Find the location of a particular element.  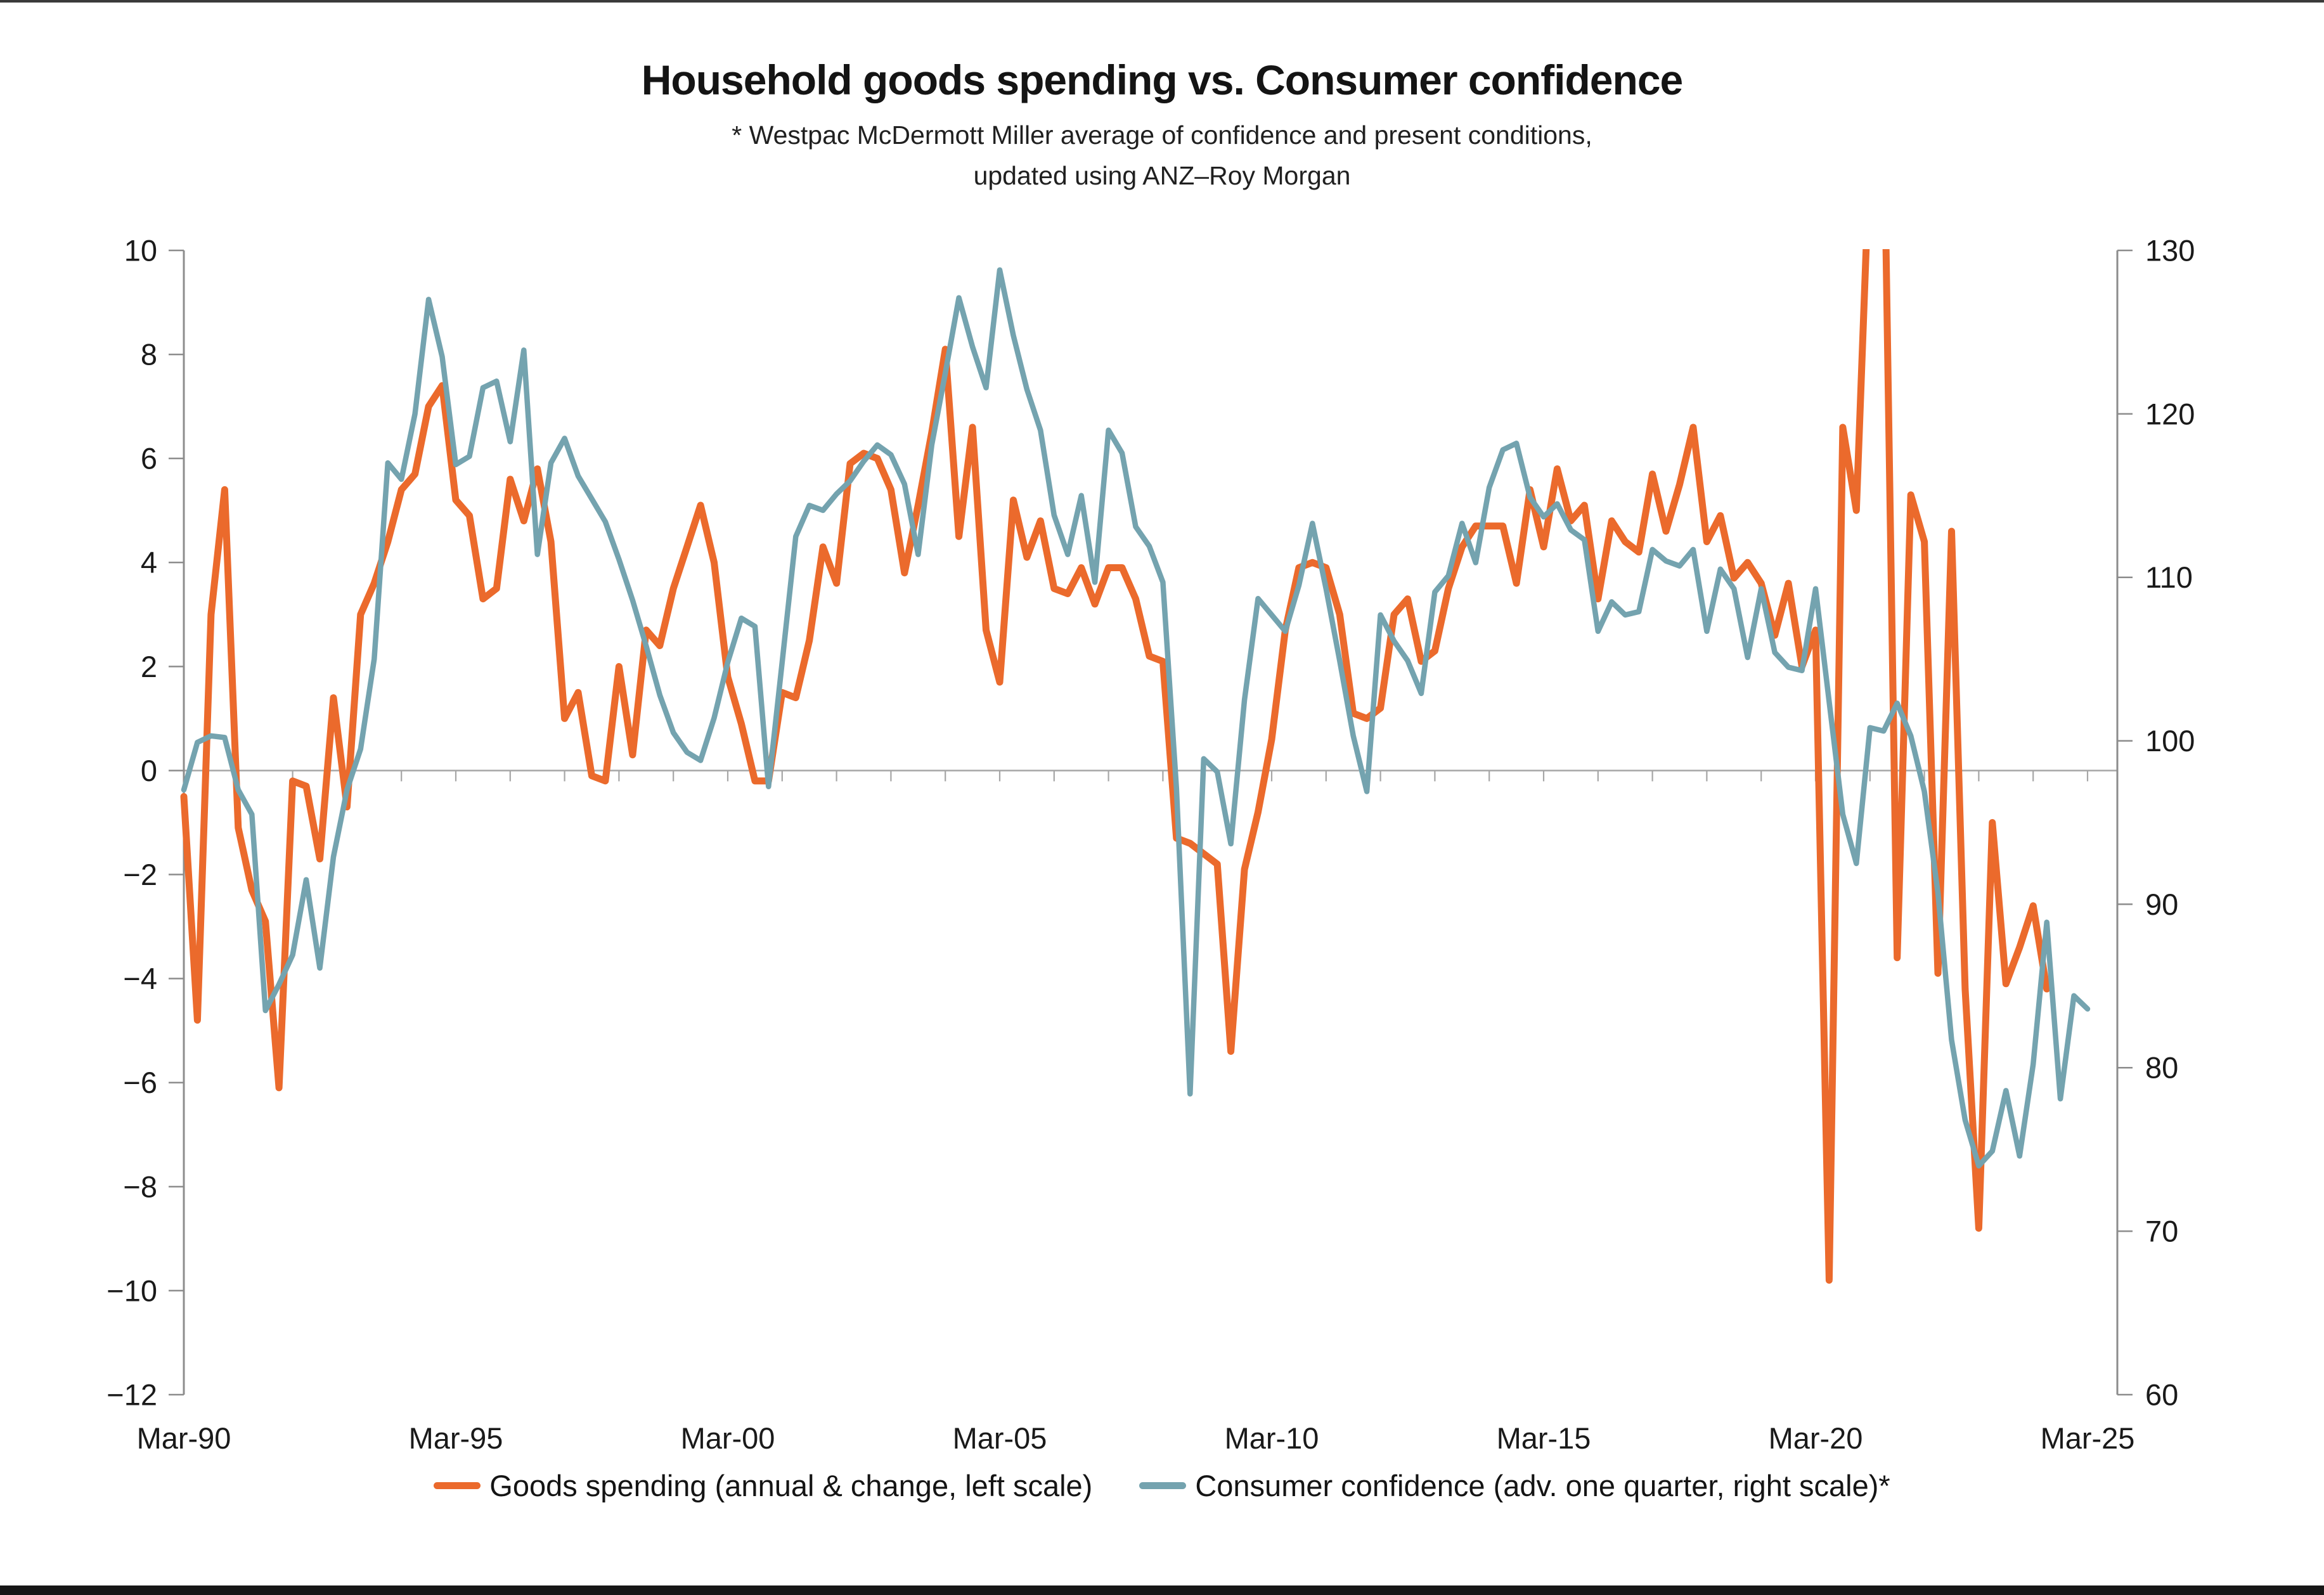

legend-swatch-goods-spending-icon is located at coordinates (458, 1485).